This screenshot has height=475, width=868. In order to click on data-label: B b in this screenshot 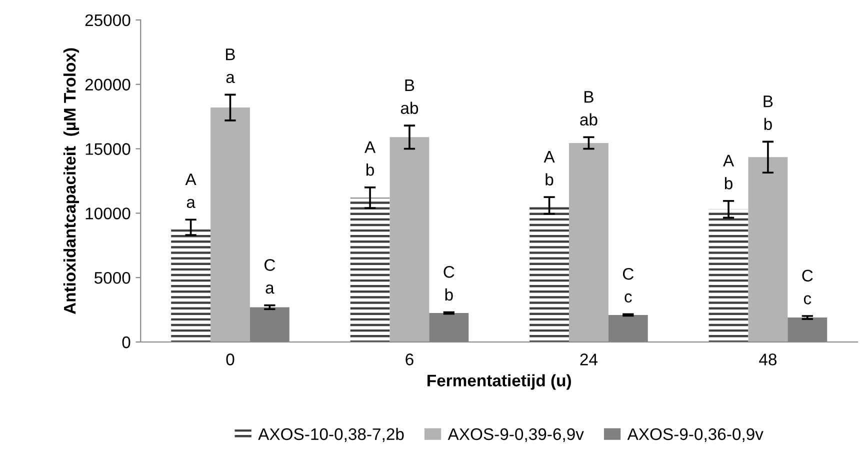, I will do `click(768, 113)`.